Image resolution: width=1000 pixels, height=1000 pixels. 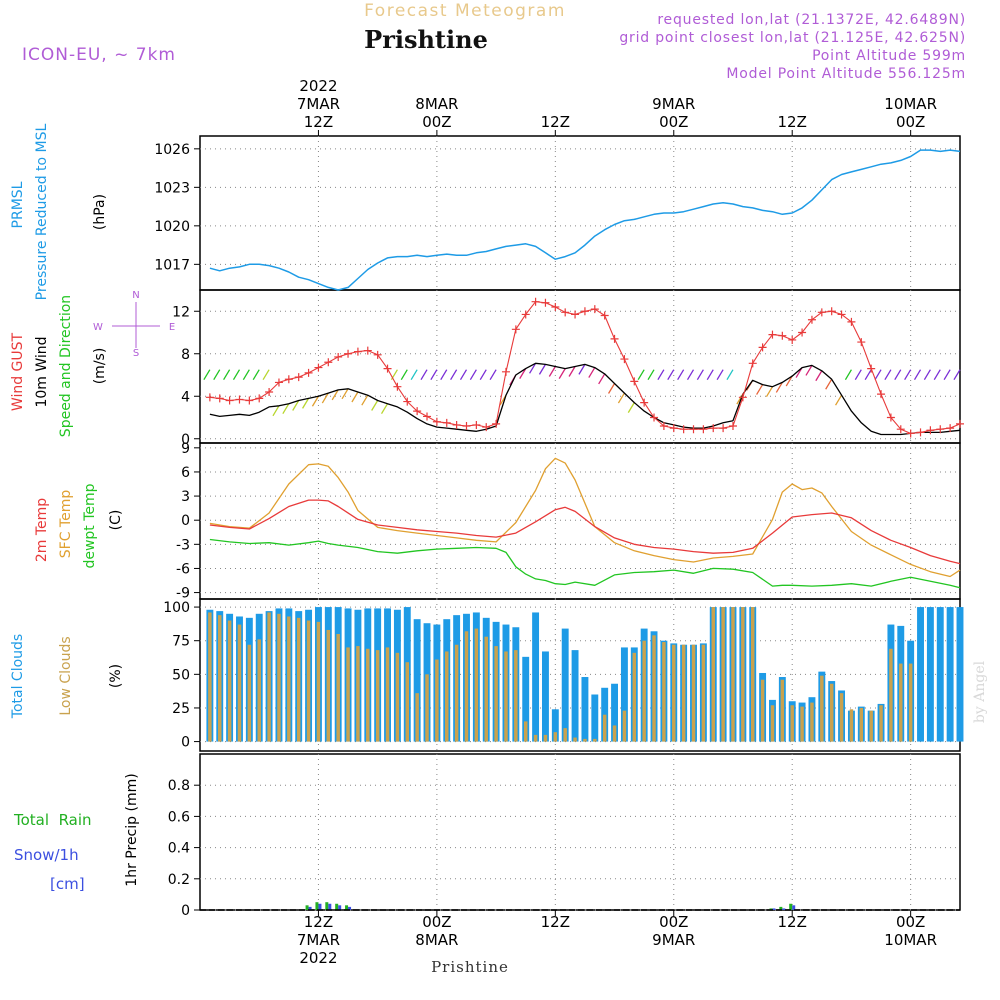 What do you see at coordinates (181, 709) in the screenshot?
I see `y-tick-label: 25` at bounding box center [181, 709].